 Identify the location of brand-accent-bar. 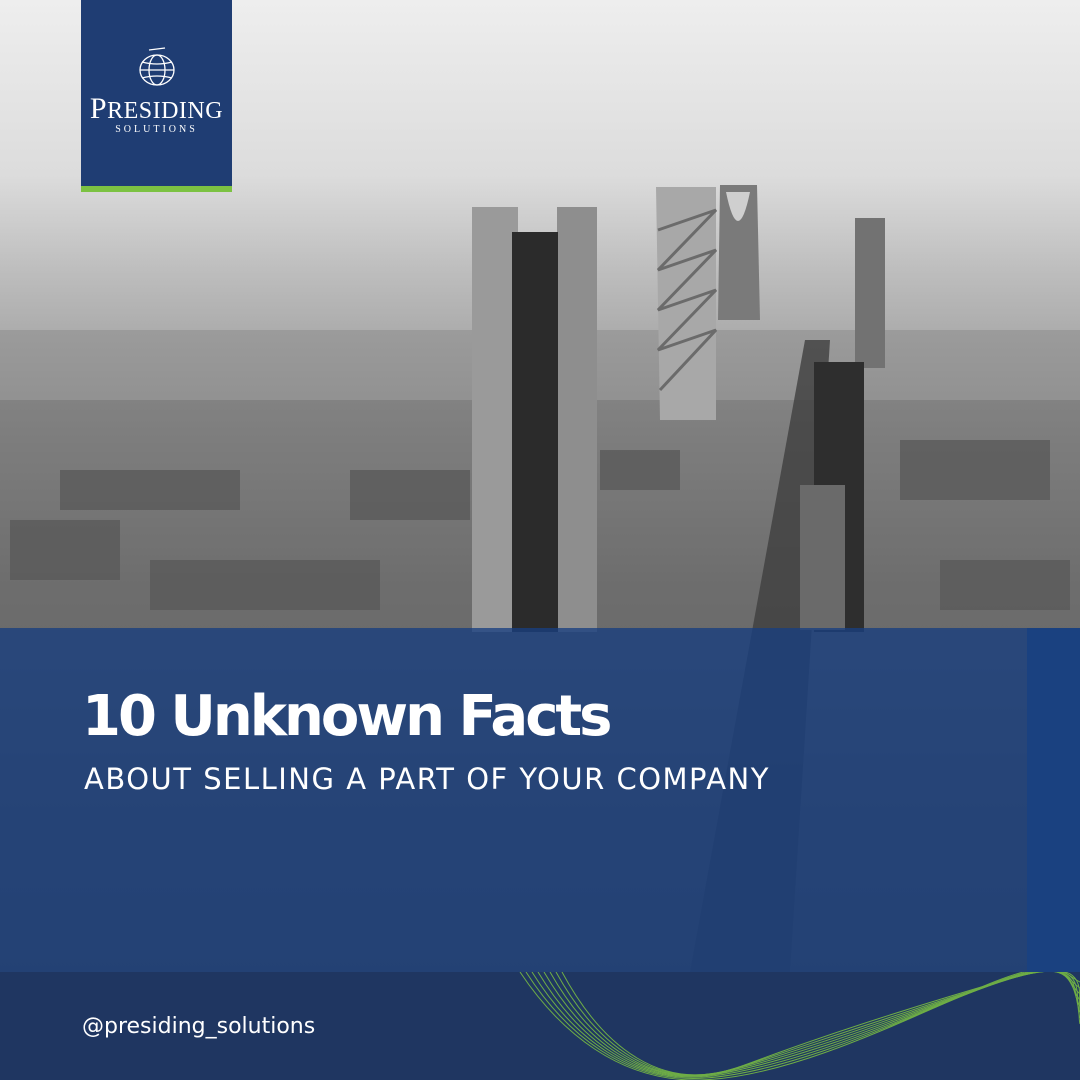
(156, 189).